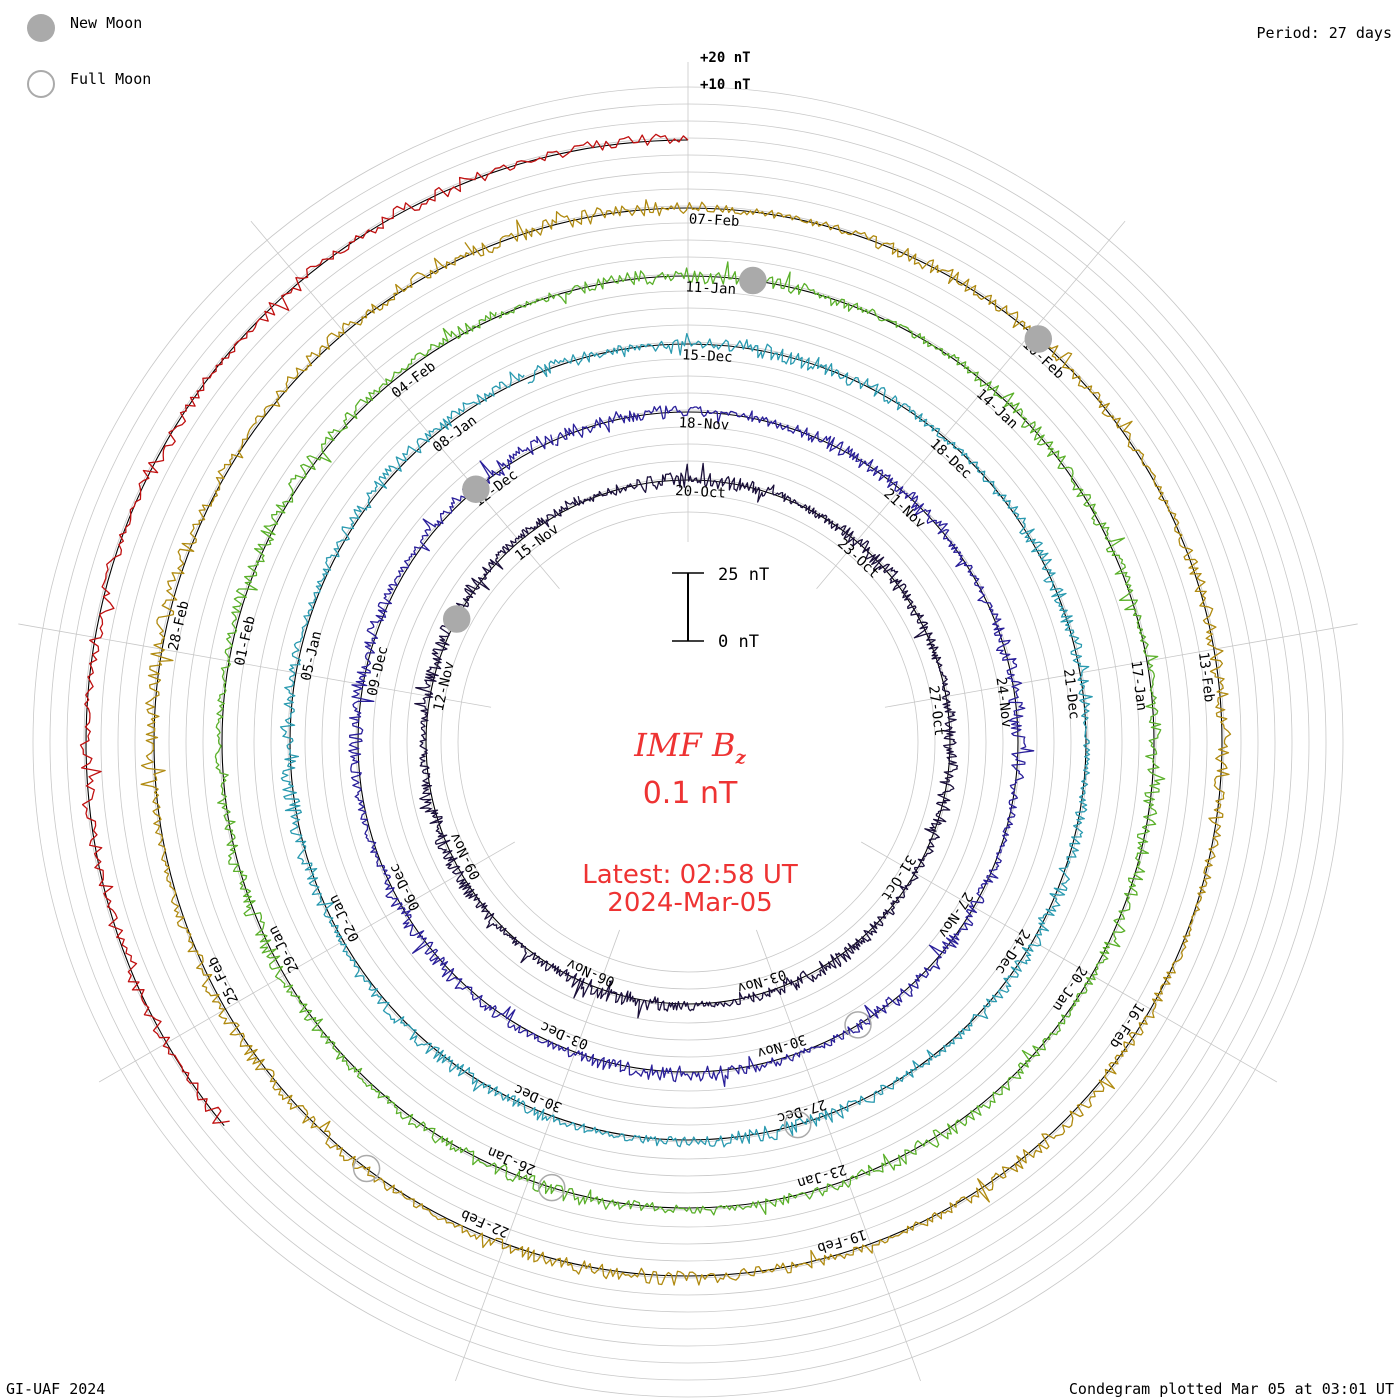  I want to click on date-label: 27-Oct, so click(936, 711).